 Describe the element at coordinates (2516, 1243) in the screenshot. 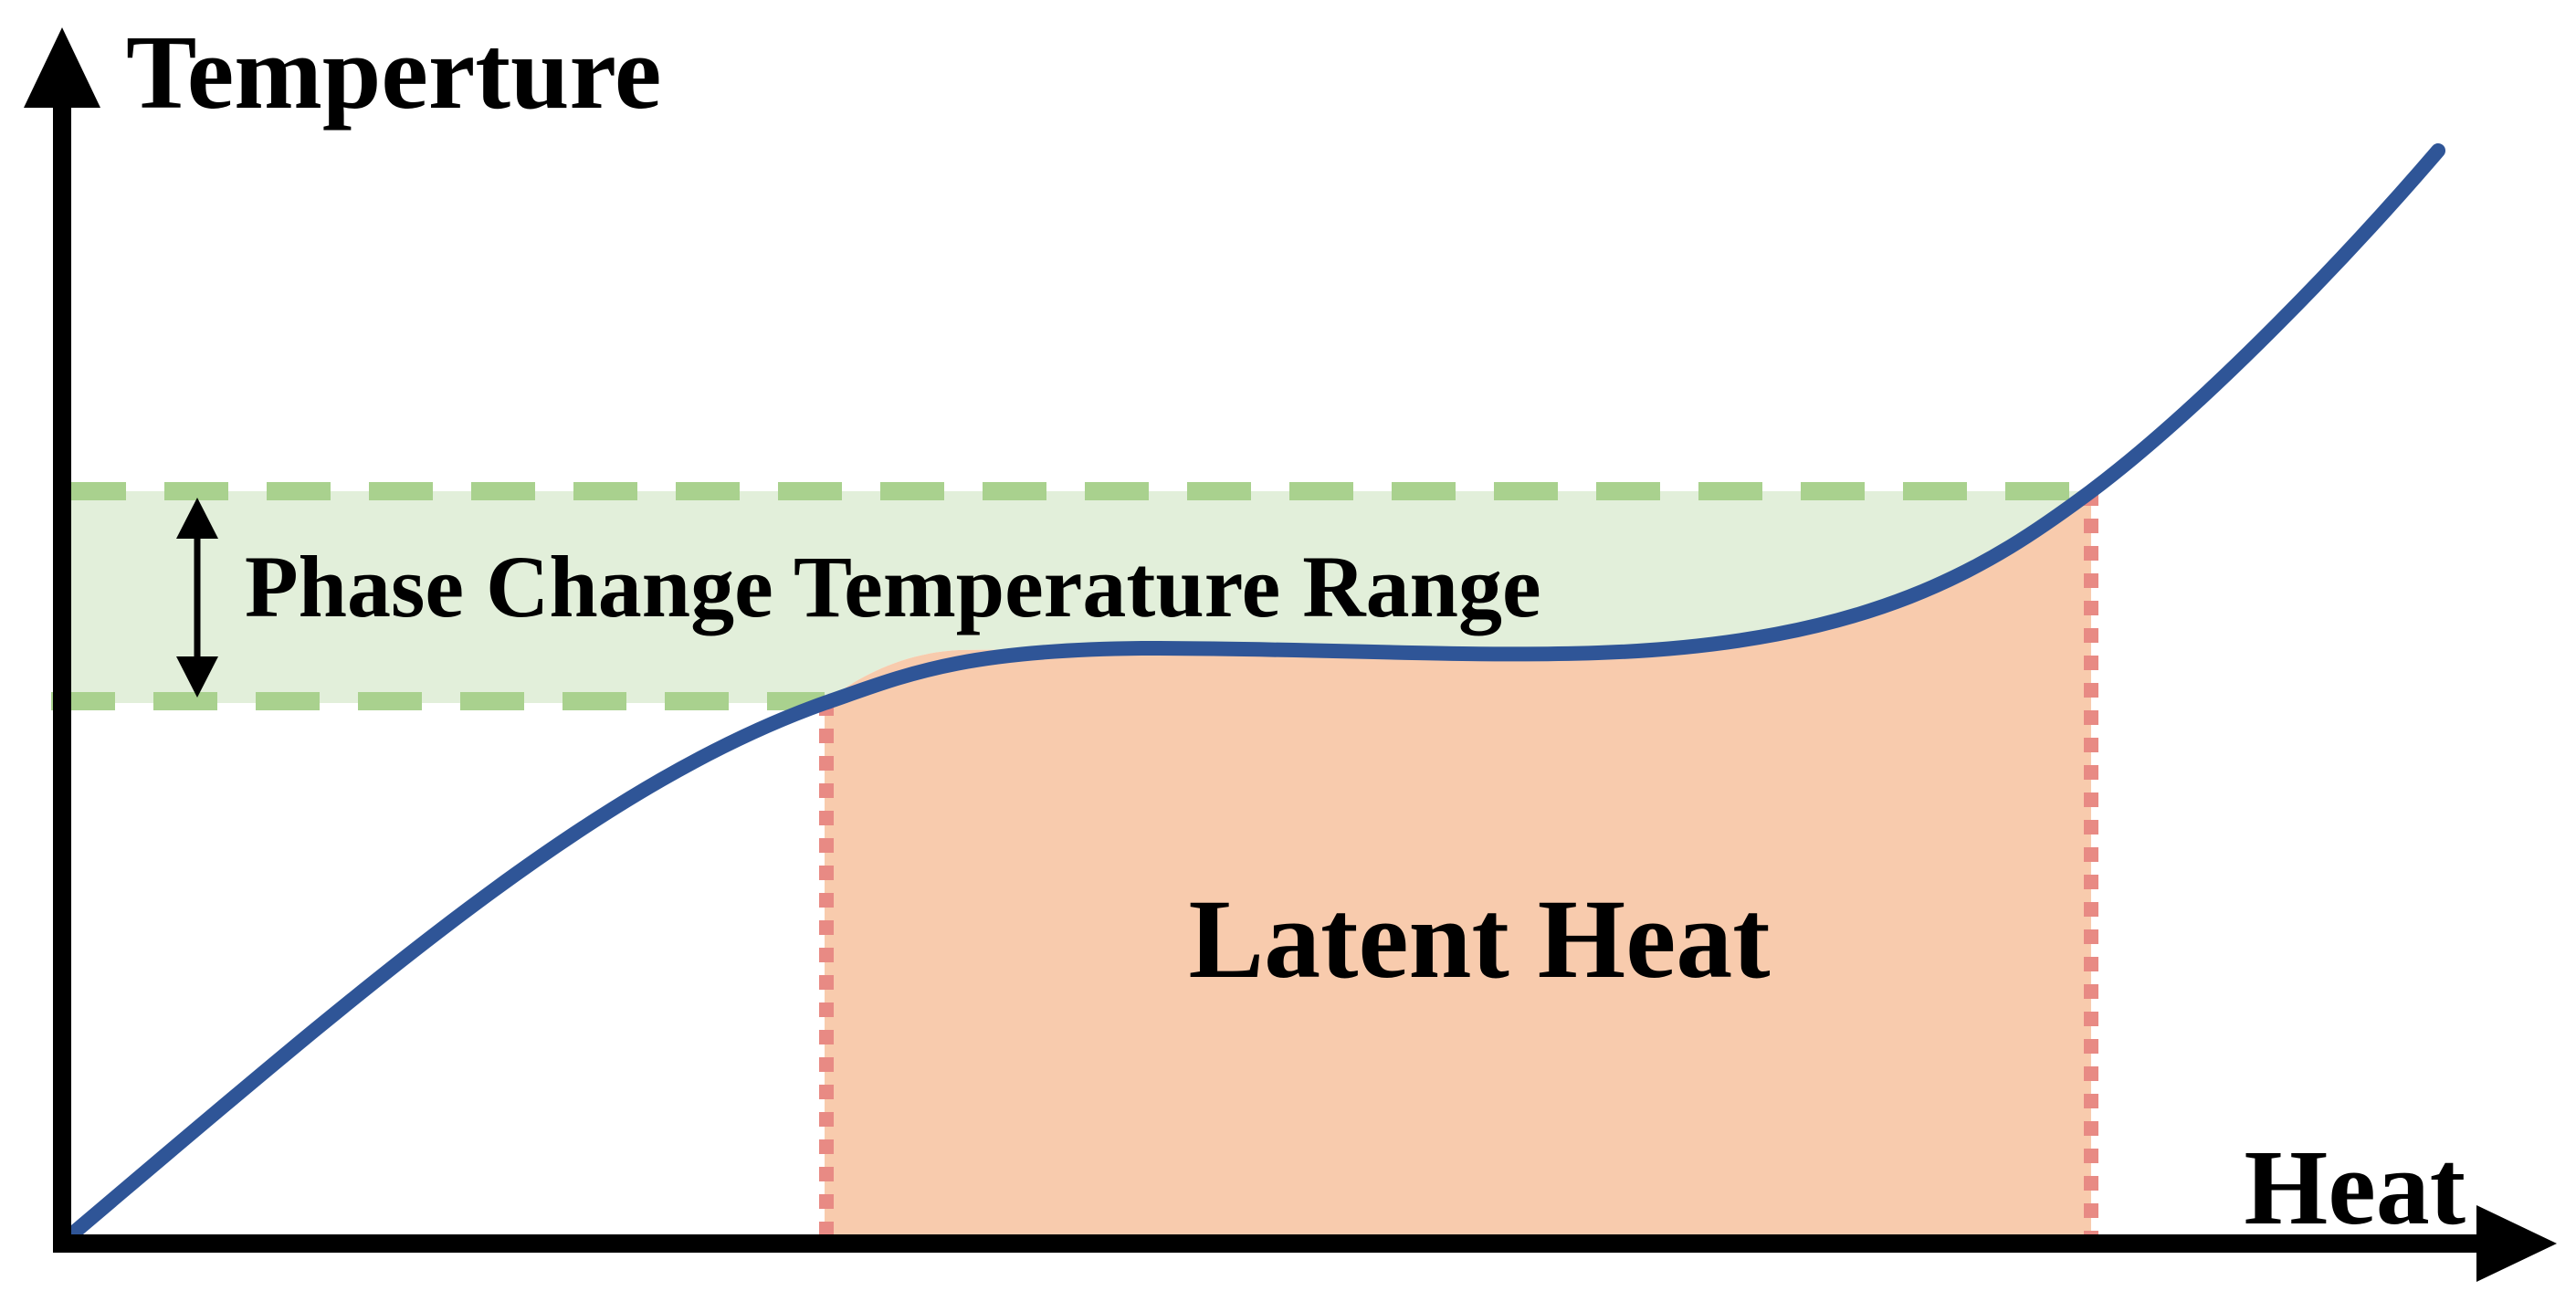

I see `x-axis-arrowhead` at that location.